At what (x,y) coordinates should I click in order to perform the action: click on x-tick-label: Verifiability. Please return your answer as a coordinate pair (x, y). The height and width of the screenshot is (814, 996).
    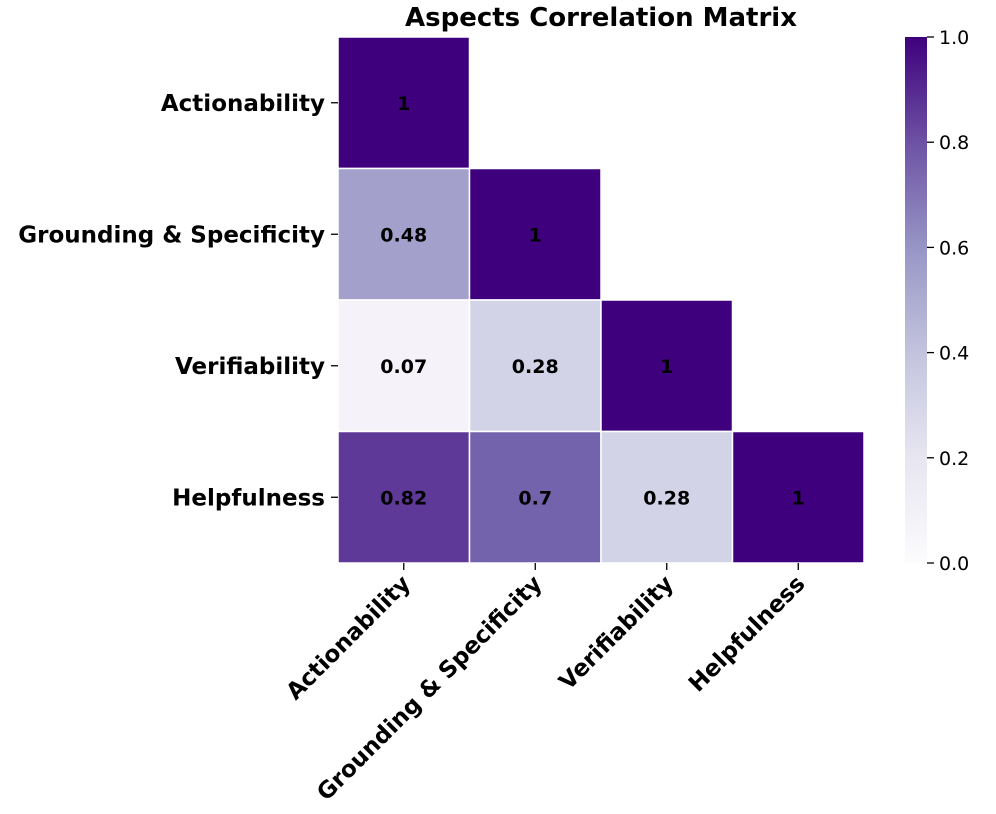
    Looking at the image, I should click on (617, 633).